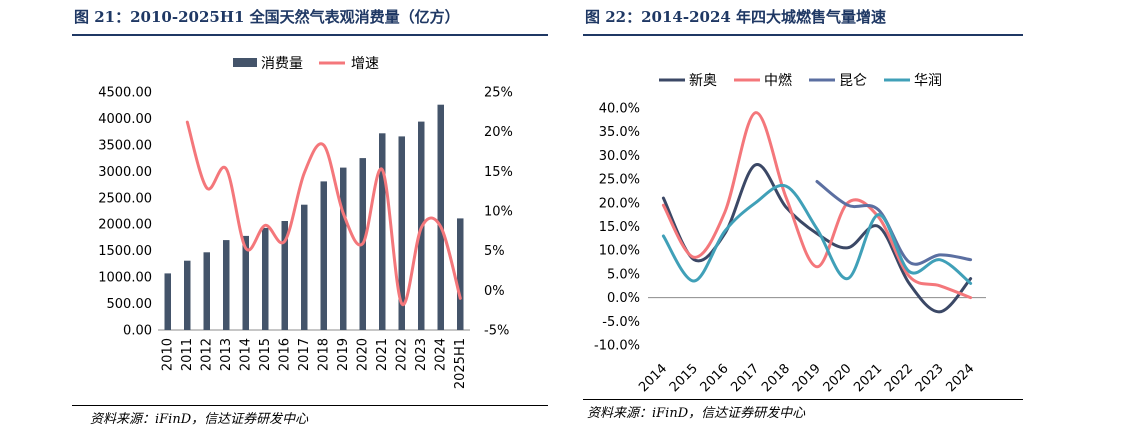  Describe the element at coordinates (619, 156) in the screenshot. I see `y-tick-label: 30.0%` at that location.